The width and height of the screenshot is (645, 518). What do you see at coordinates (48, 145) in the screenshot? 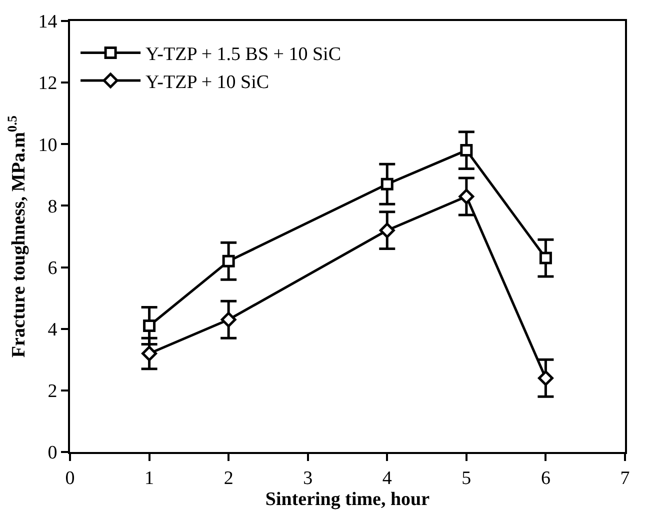
I see `y-tick-label: 10` at bounding box center [48, 145].